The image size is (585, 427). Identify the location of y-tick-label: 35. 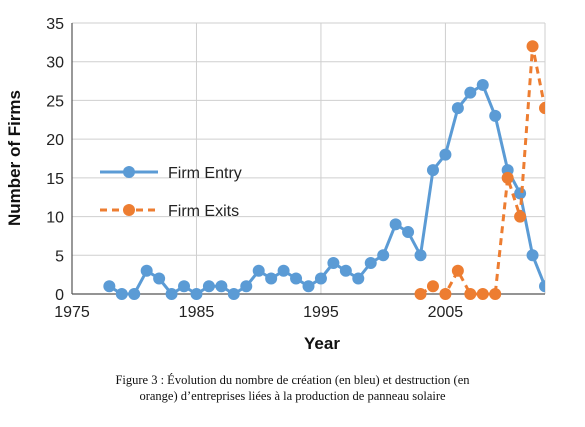
(55, 24).